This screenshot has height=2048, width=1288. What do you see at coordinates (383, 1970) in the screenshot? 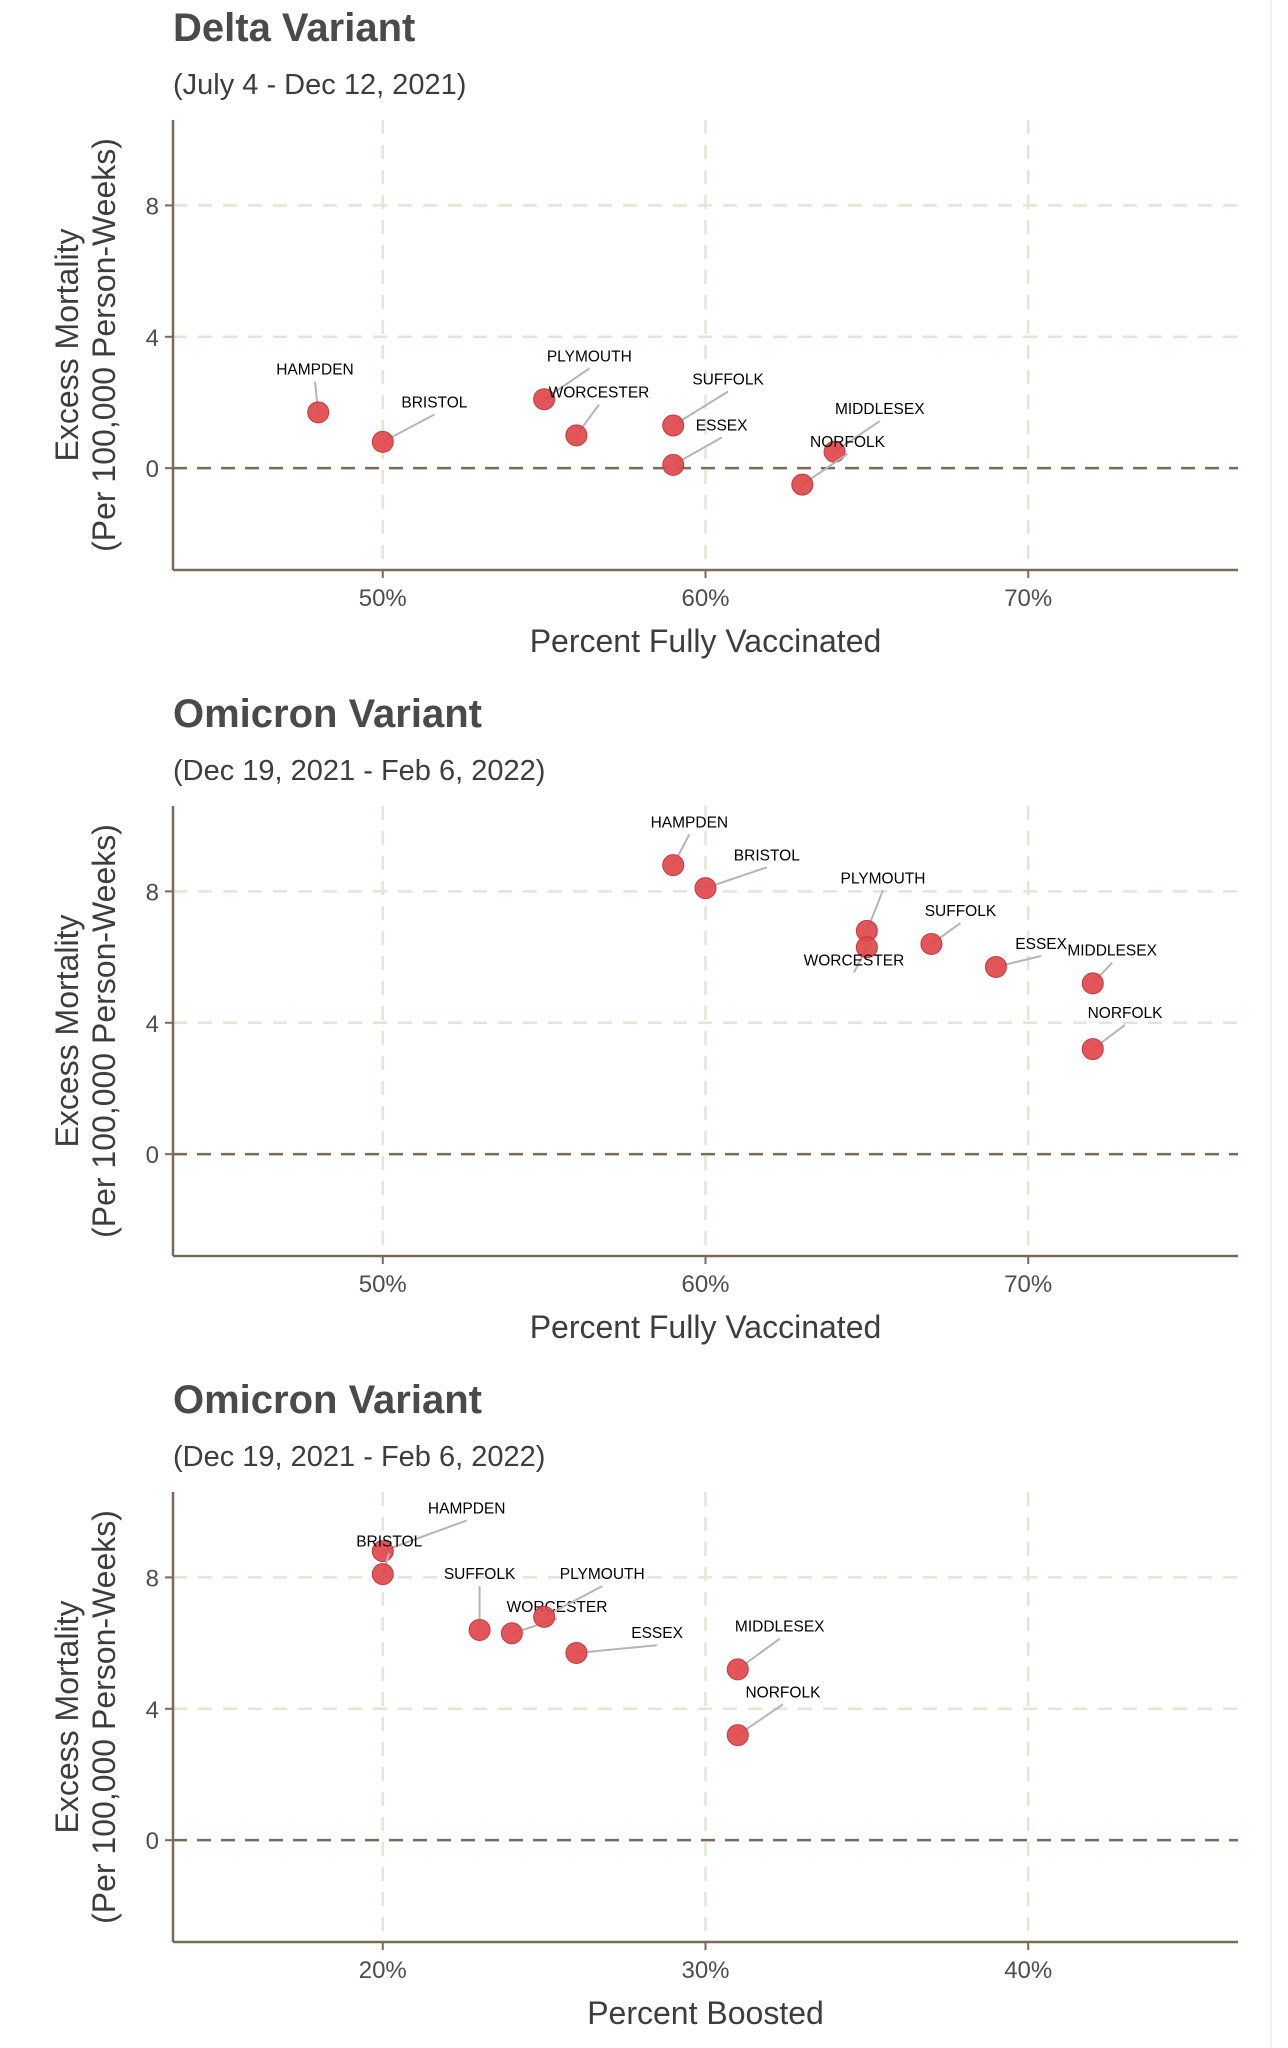
I see `x-tick-label: 20%` at bounding box center [383, 1970].